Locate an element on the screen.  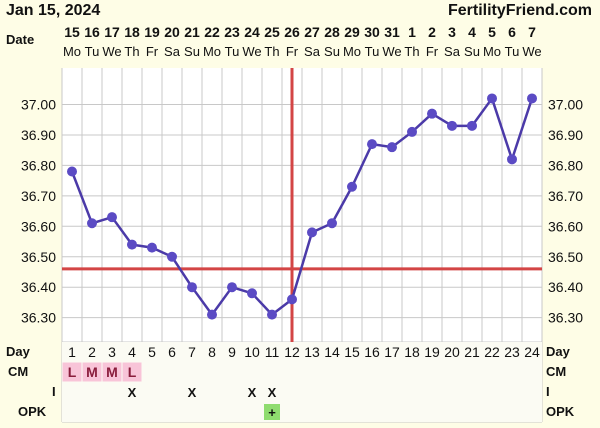
x-date-label: 4 is located at coordinates (472, 32).